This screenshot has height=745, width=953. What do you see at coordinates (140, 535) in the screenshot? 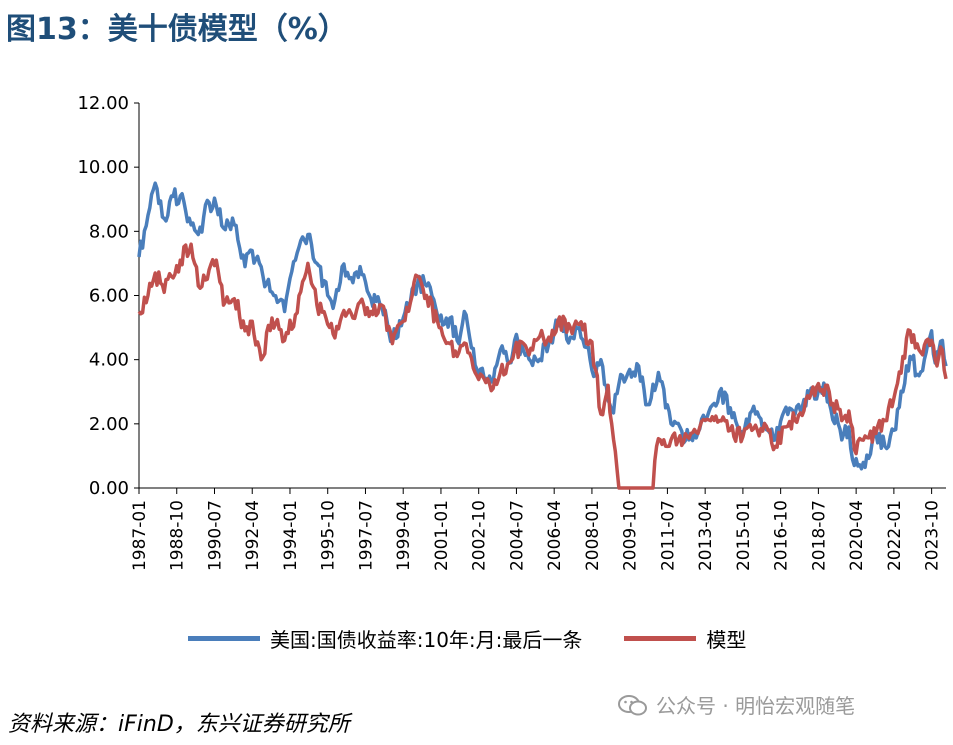
I see `x-tick-label: 1987-01` at bounding box center [140, 535].